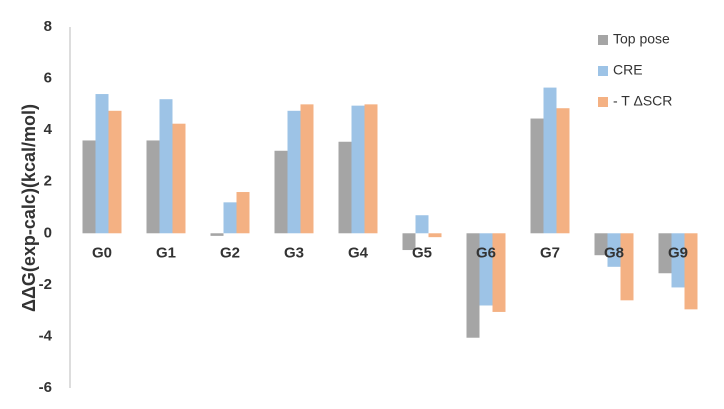 The image size is (724, 409). Describe the element at coordinates (678, 252) in the screenshot. I see `x-tick-label: G9` at that location.